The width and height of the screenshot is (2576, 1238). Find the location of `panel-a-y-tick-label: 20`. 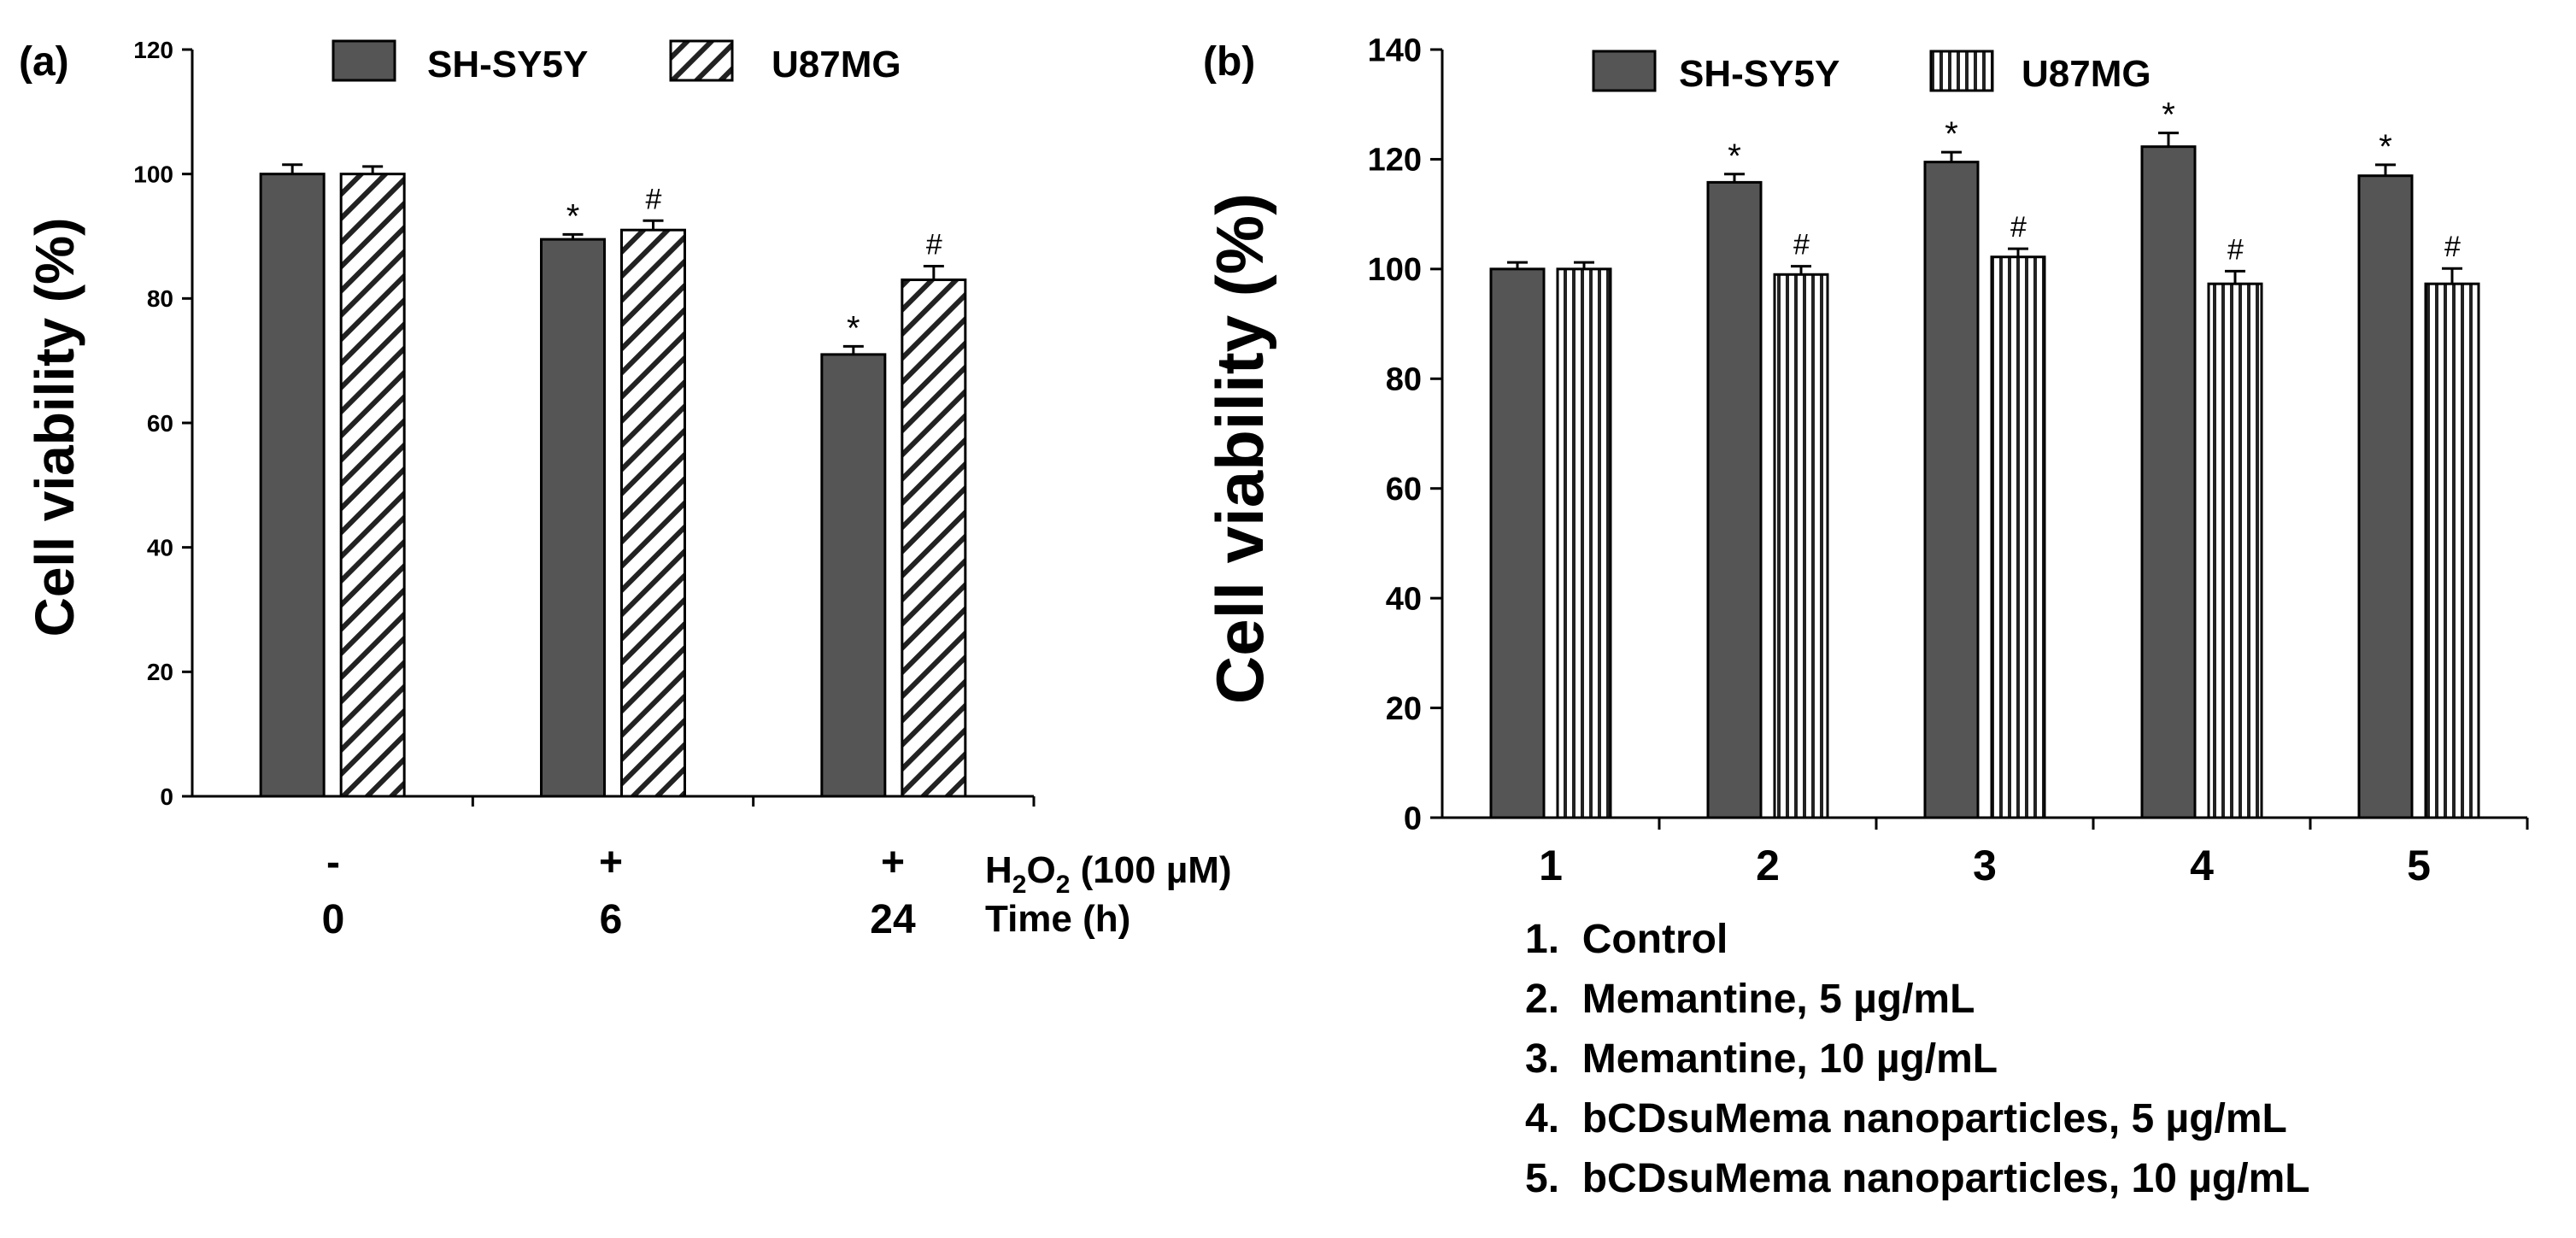

panel-a-y-tick-label: 20 is located at coordinates (160, 672).